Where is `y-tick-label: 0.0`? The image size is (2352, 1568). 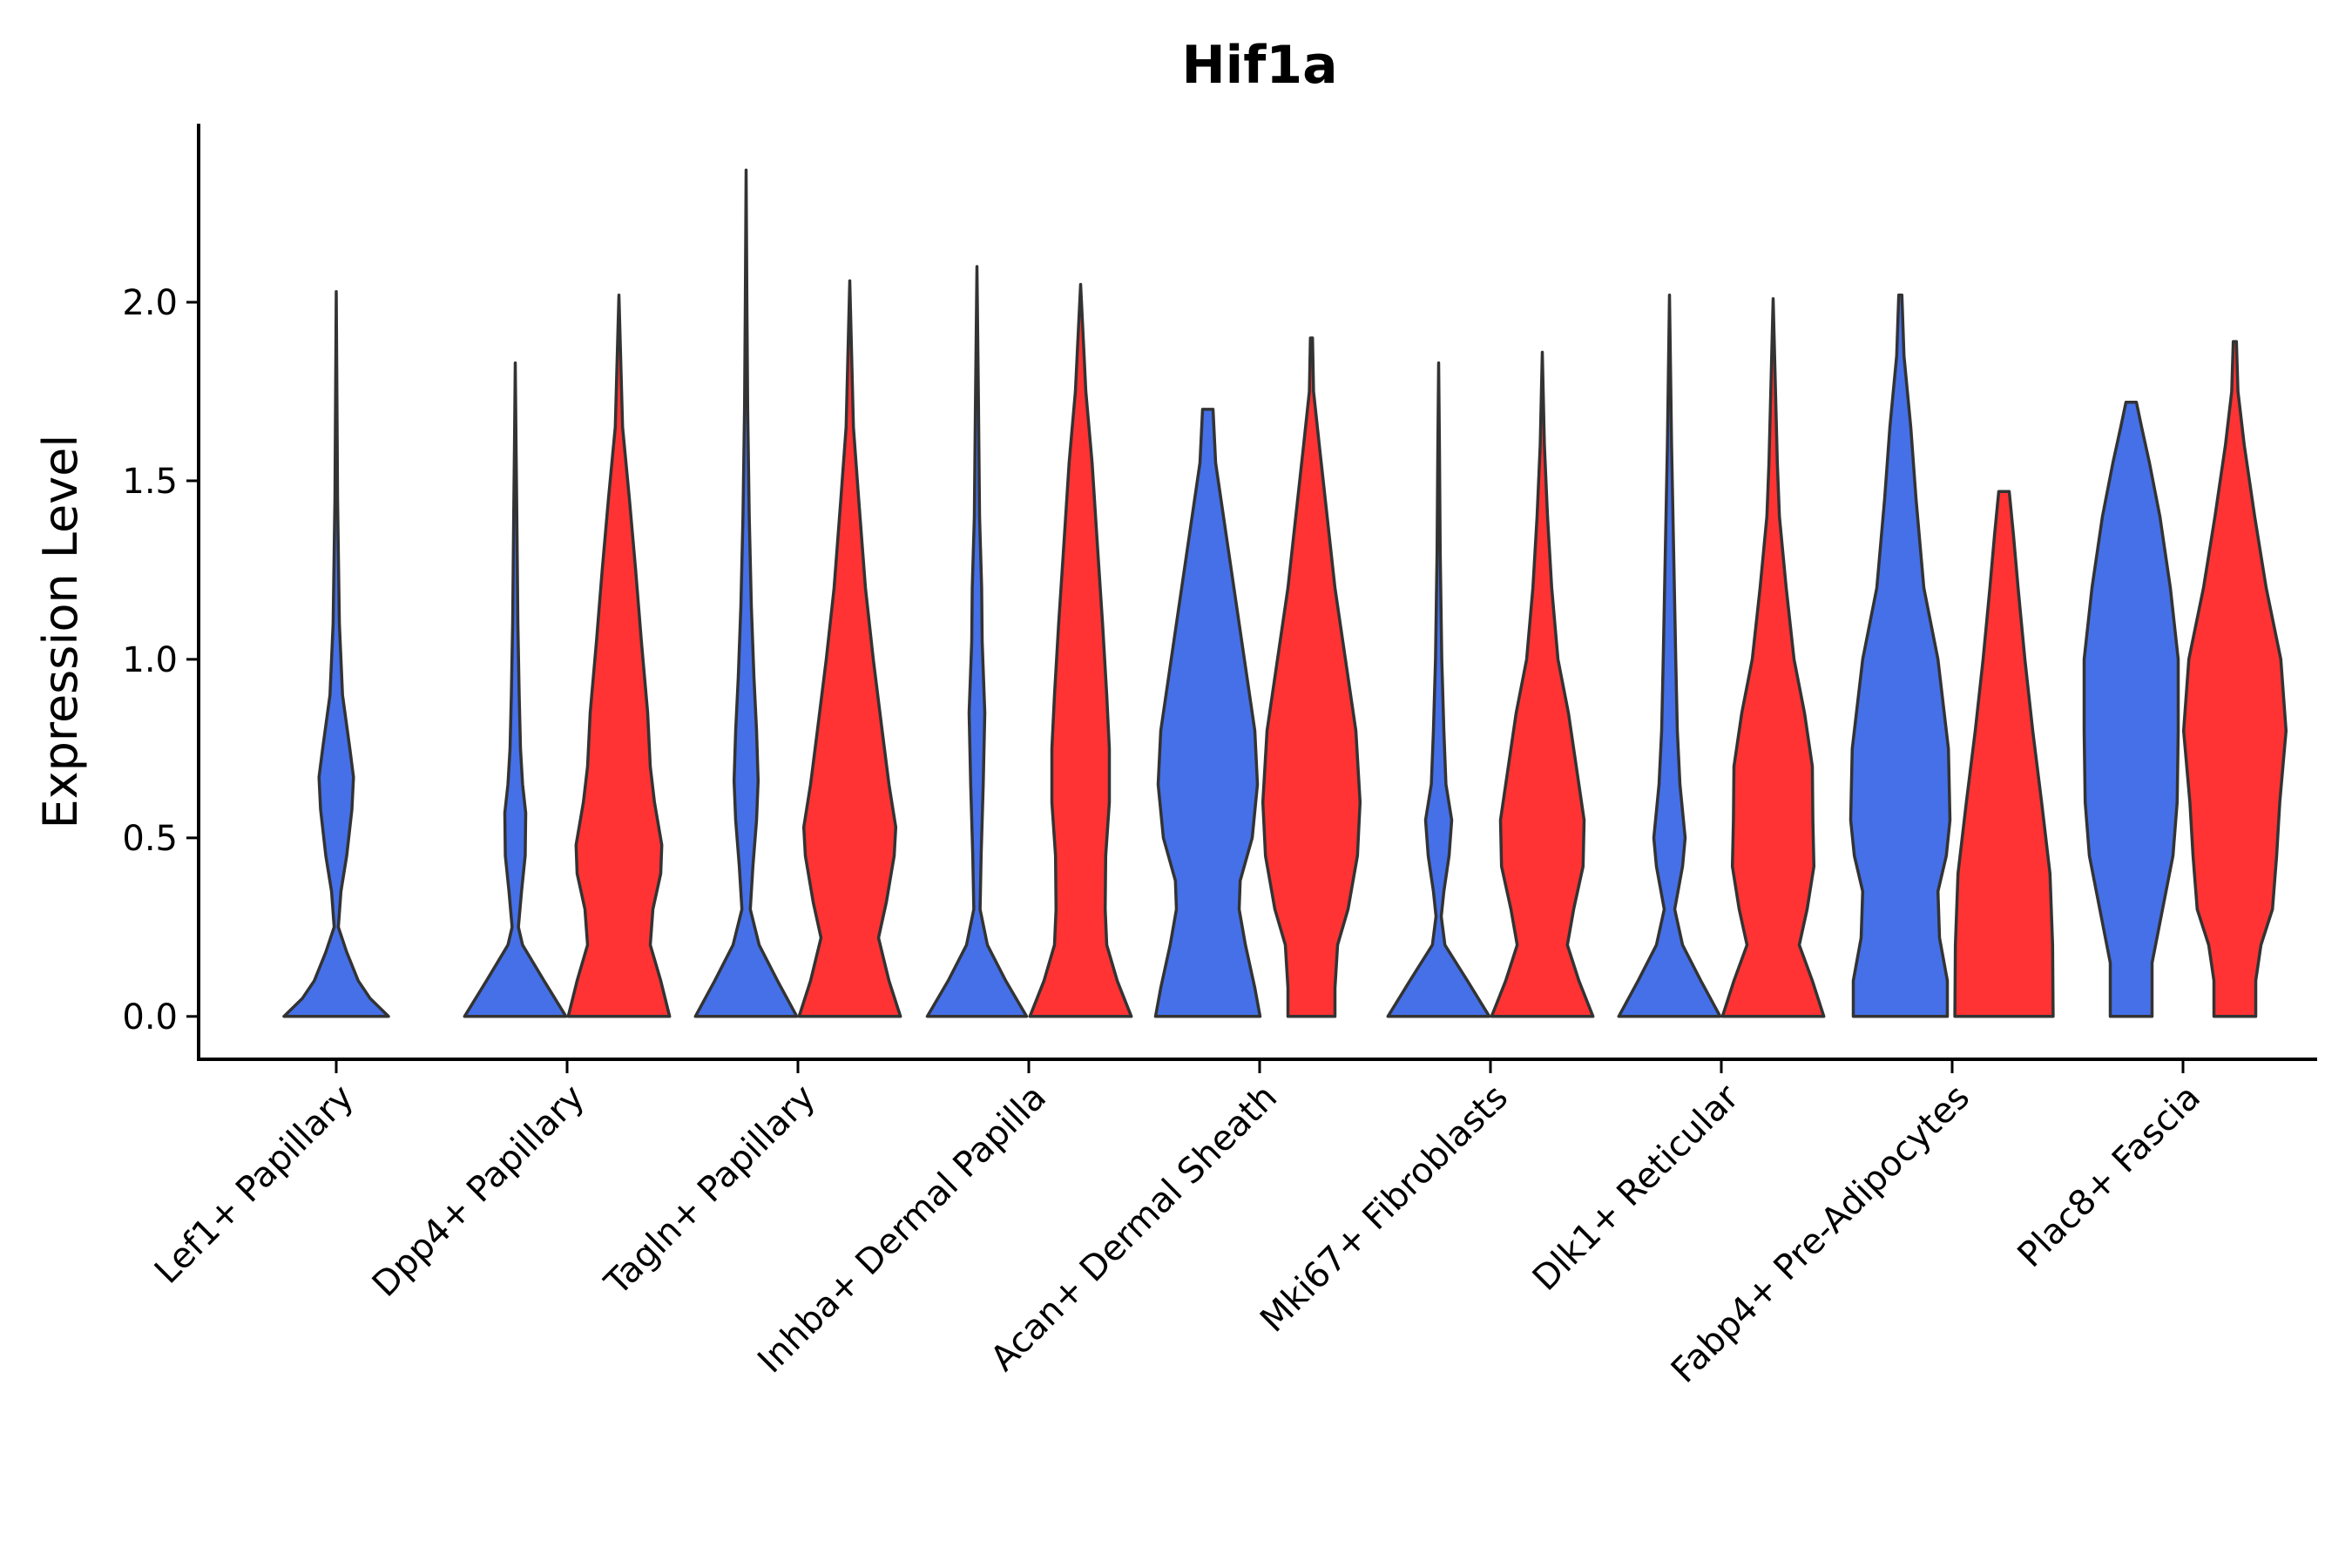
y-tick-label: 0.0 is located at coordinates (150, 1017).